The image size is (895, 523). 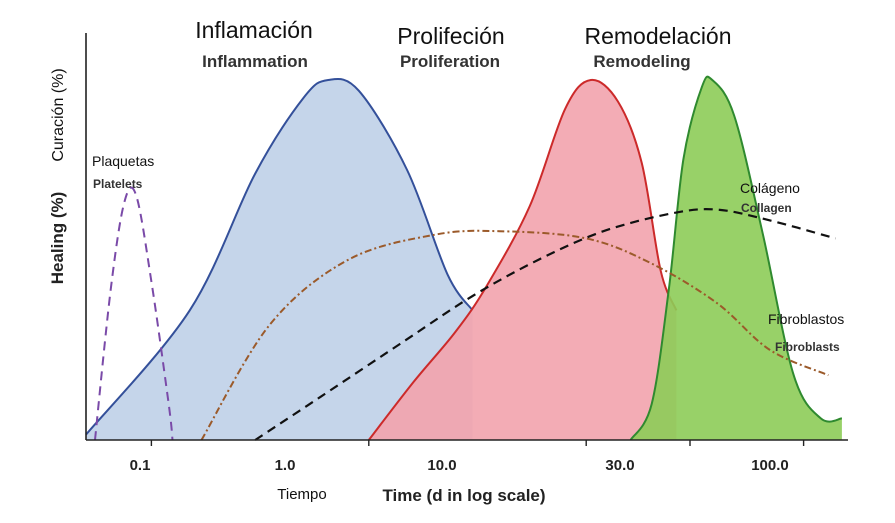 I want to click on curve-label-es-collagen: Colágeno, so click(x=770, y=188).